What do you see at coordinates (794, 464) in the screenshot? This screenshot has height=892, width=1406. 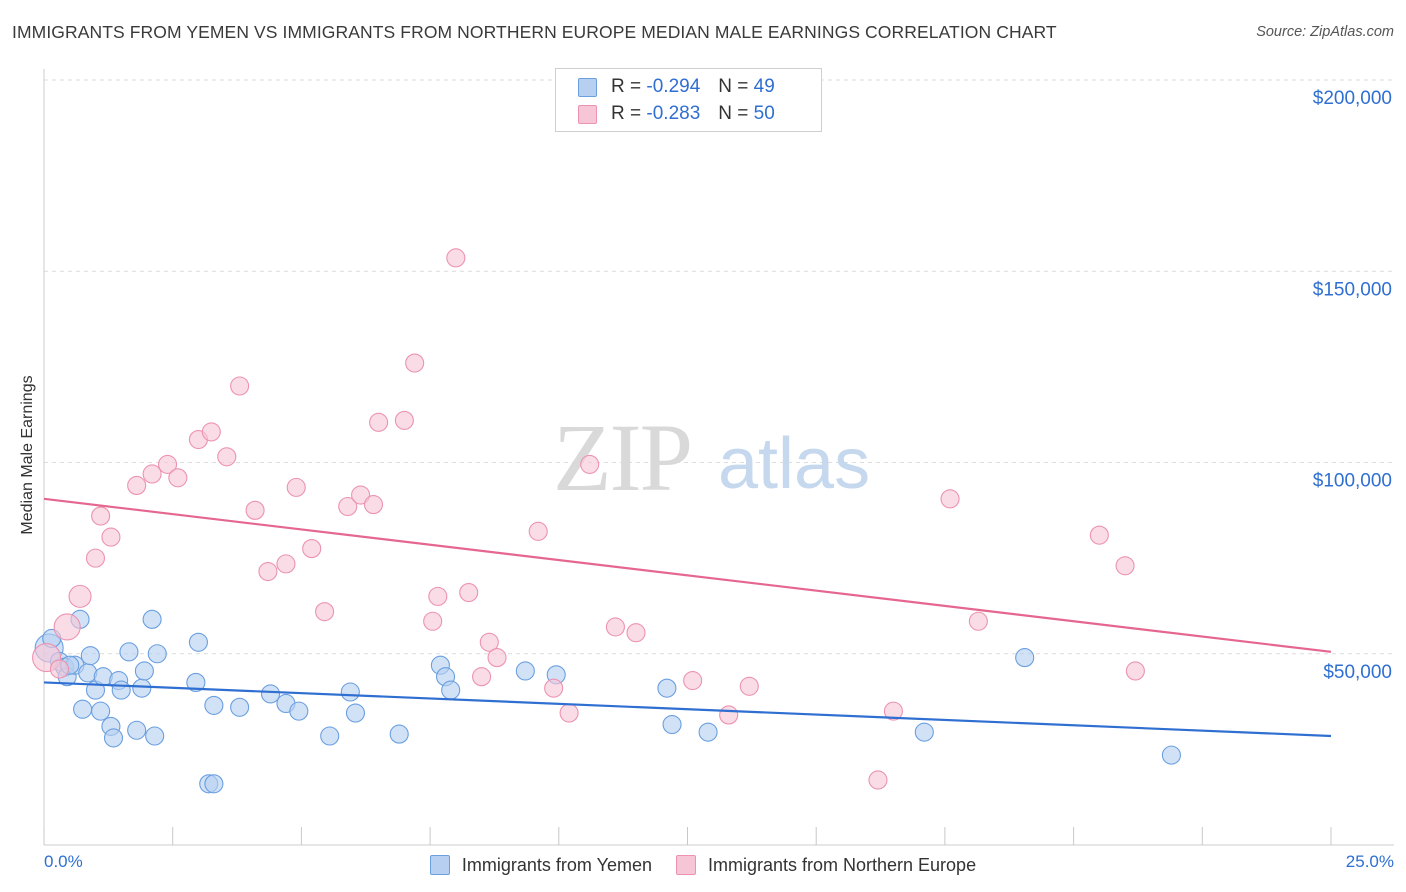 I see `watermark-atlas: atlas` at bounding box center [794, 464].